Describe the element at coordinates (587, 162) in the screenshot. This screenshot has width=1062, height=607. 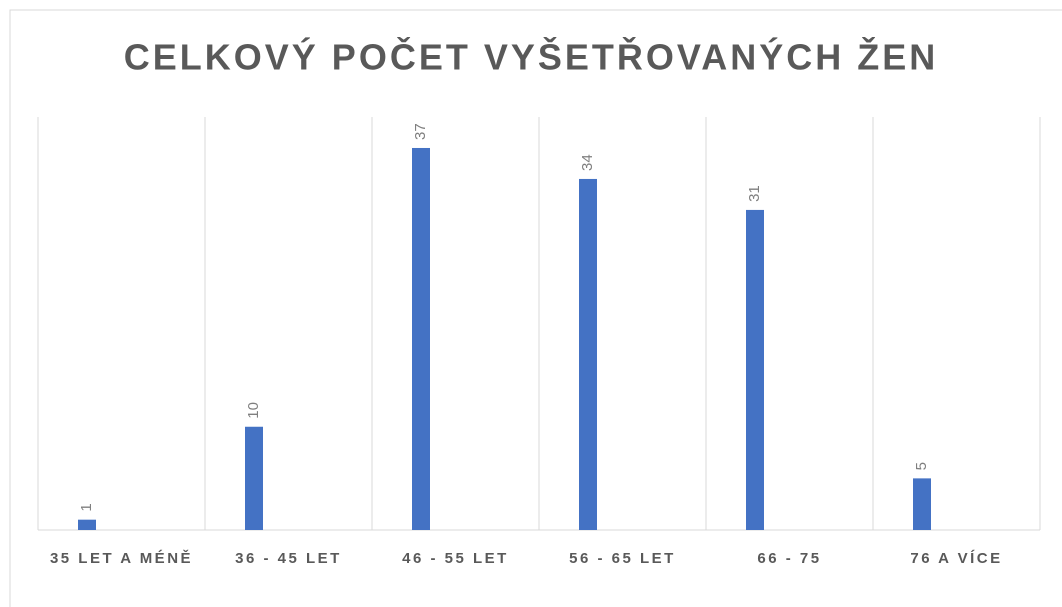
I see `data-label: 34` at that location.